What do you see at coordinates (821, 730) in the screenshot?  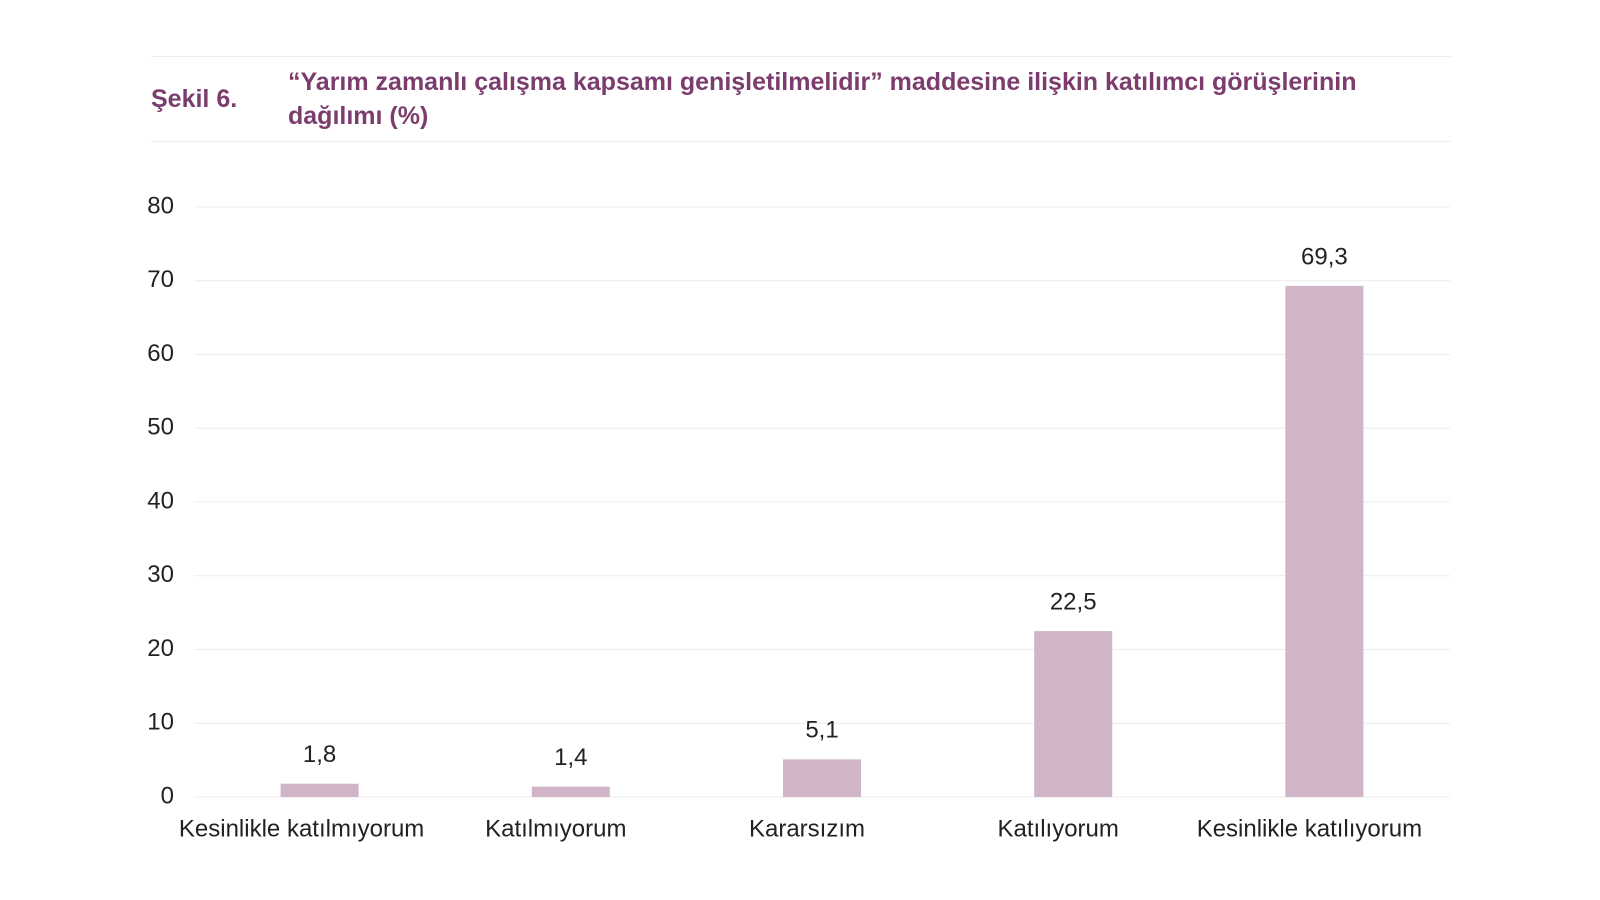 I see `value-label: 5,1` at bounding box center [821, 730].